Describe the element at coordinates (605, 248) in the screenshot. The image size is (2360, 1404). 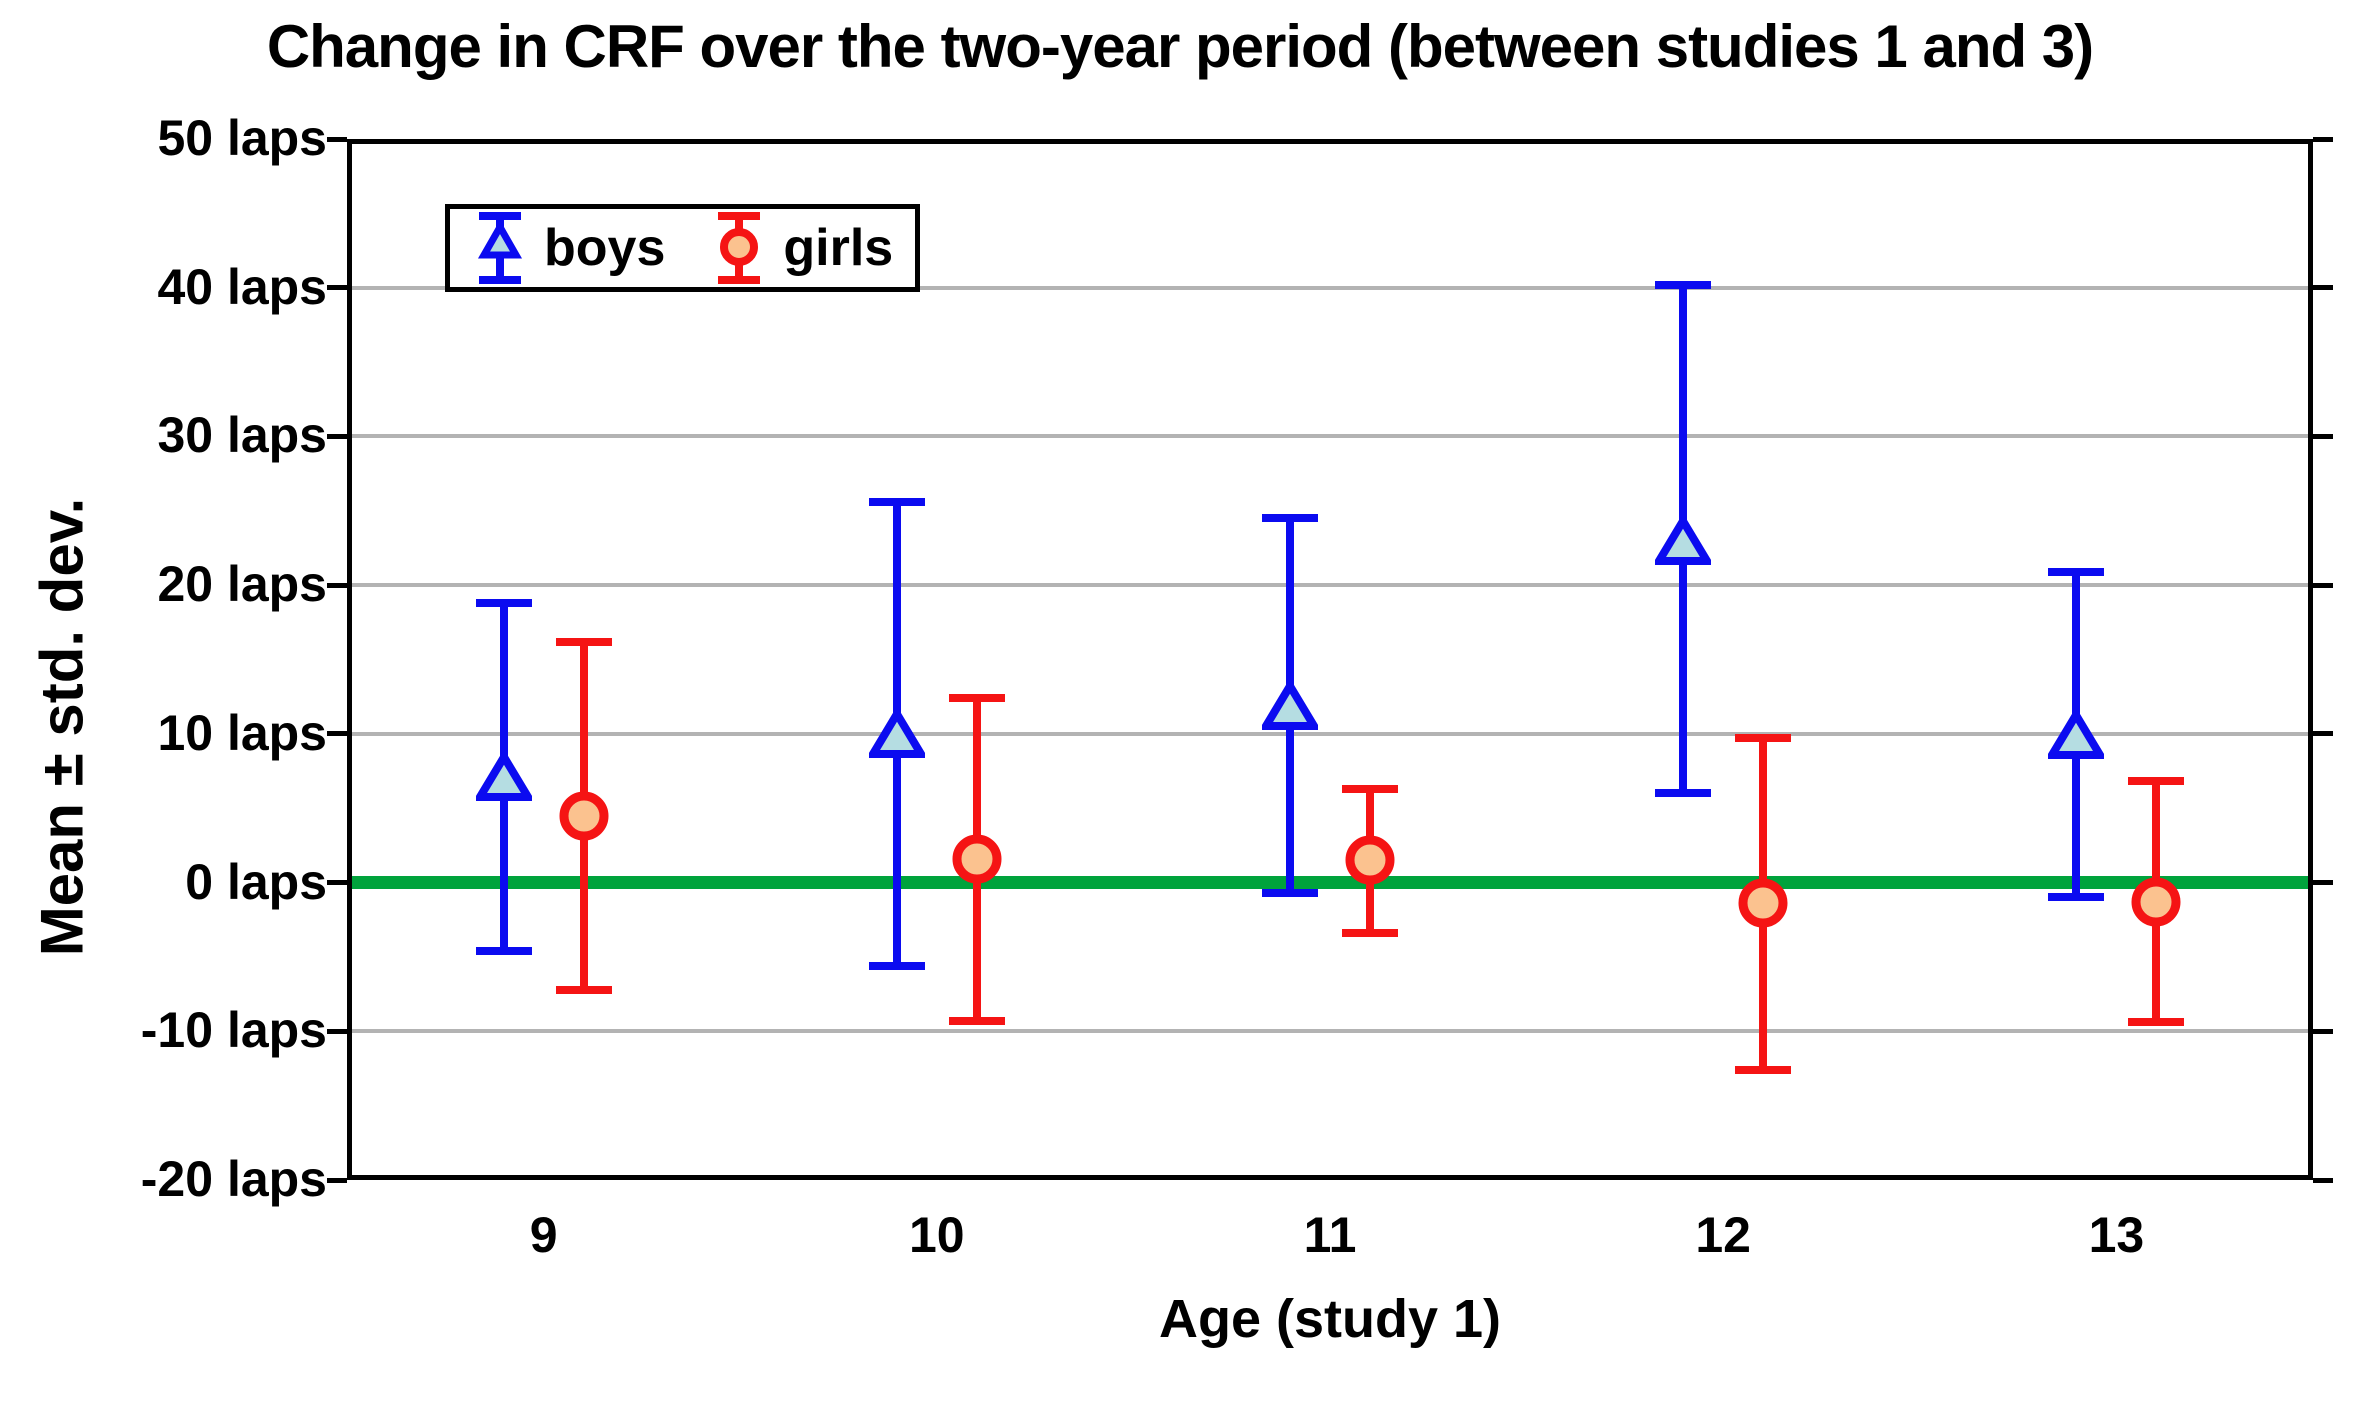
I see `legend-label-boys: boys` at that location.